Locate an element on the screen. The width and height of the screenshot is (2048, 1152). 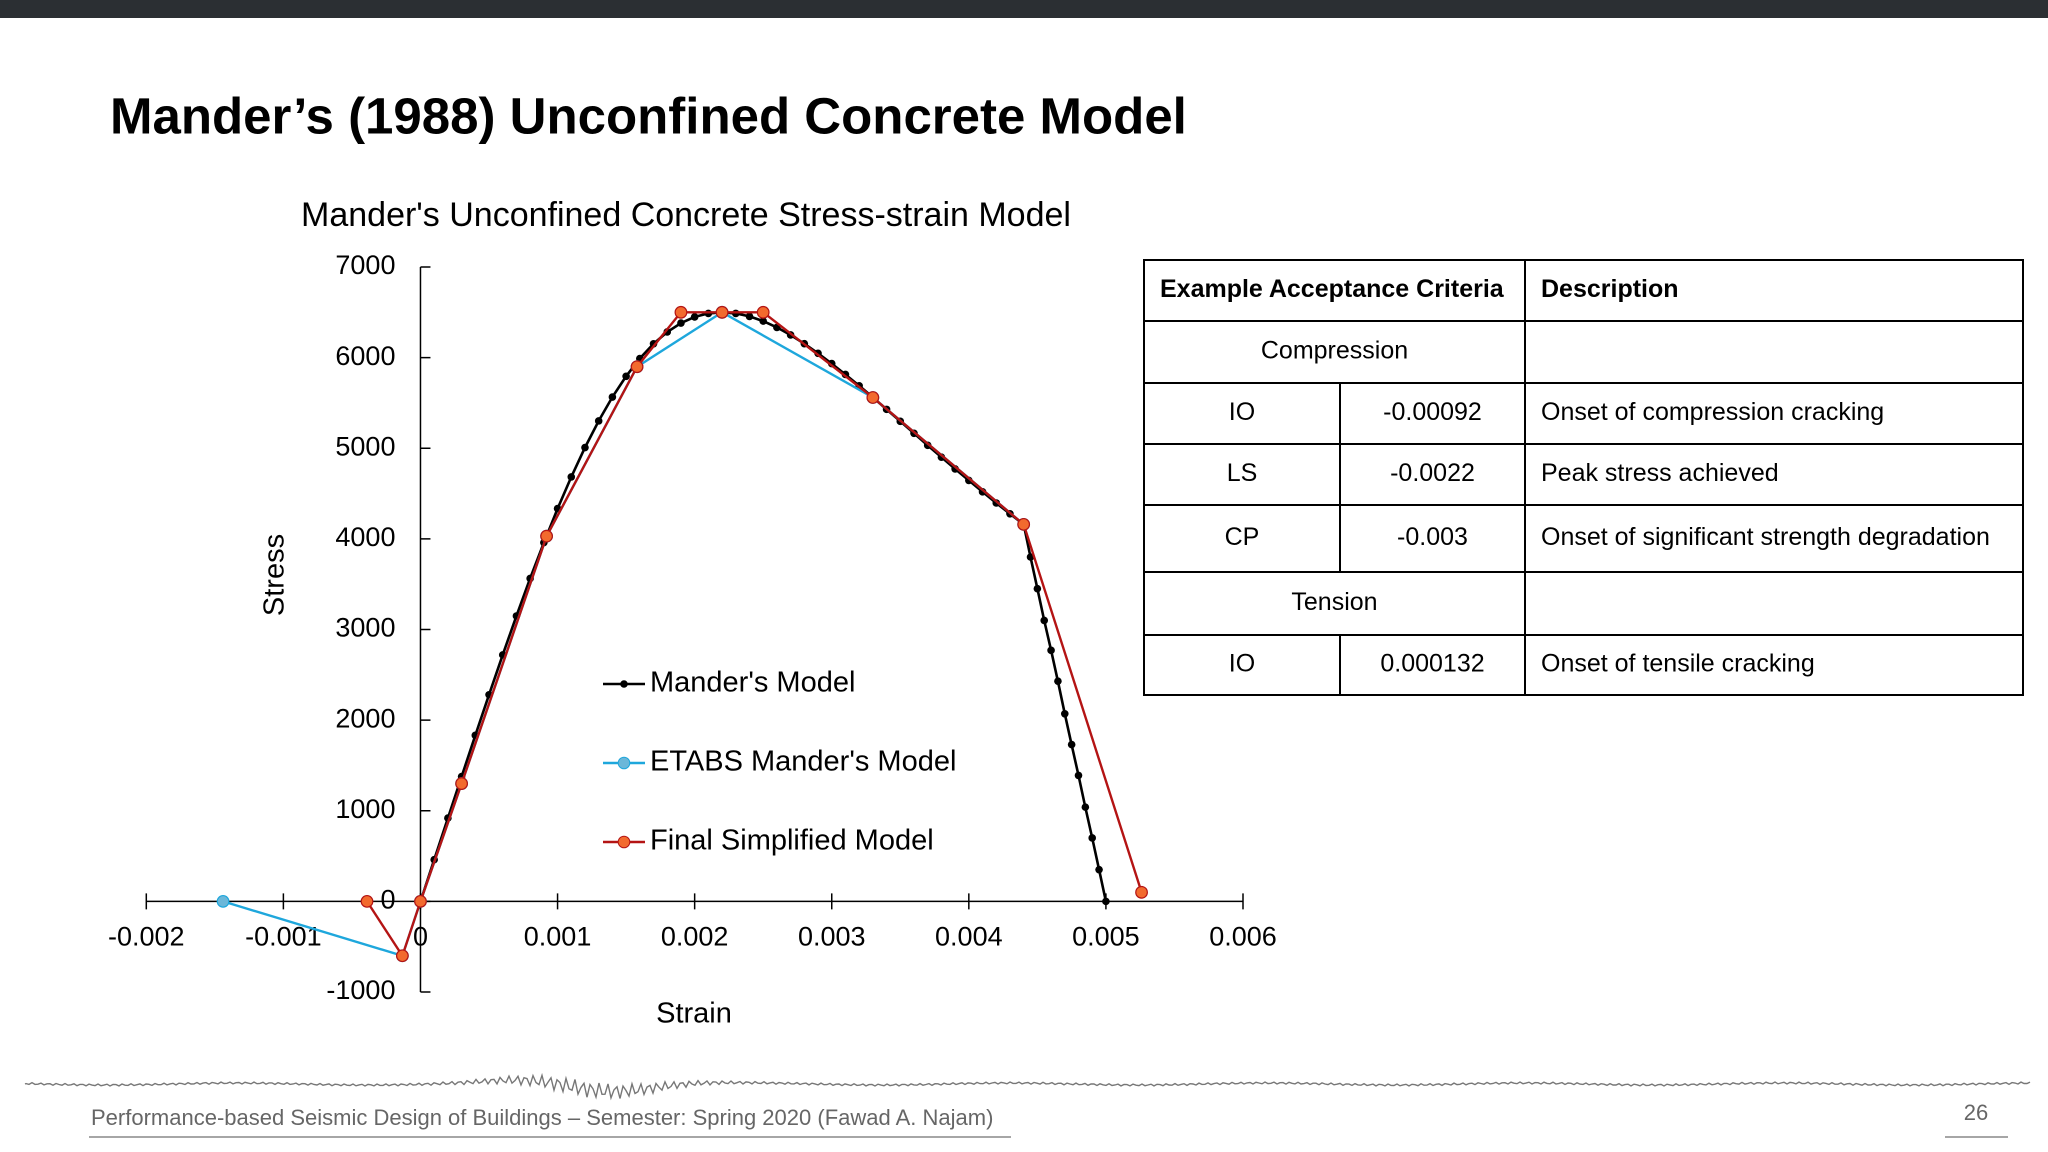
y-tick-label: 5000 is located at coordinates (365, 446).